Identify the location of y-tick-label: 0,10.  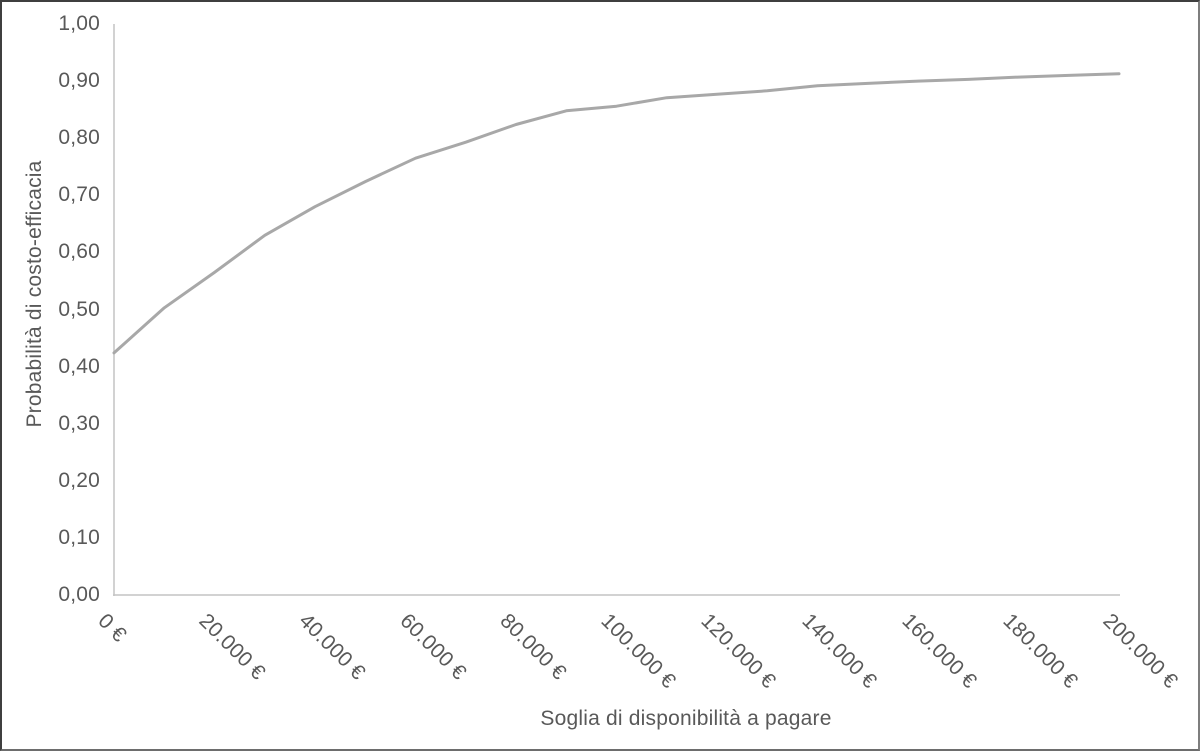
(79, 537).